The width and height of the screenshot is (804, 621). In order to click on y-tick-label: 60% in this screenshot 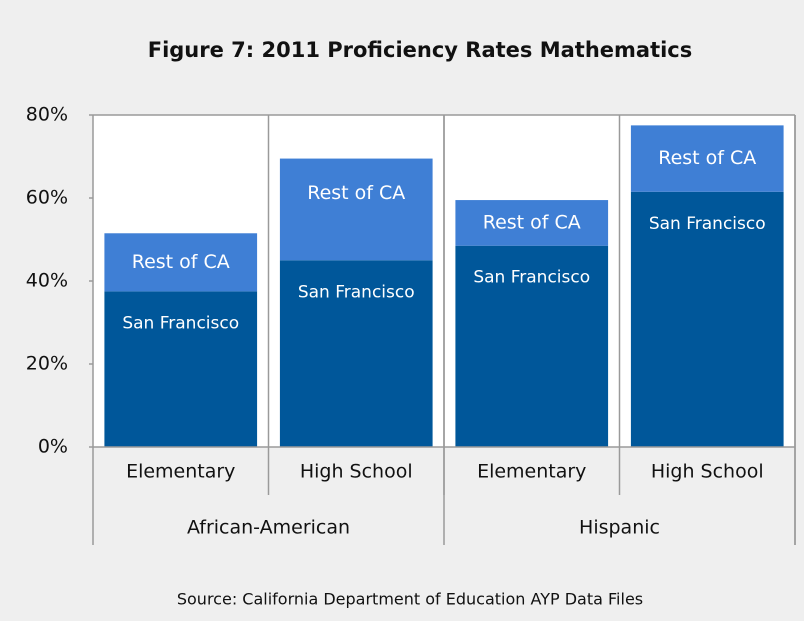, I will do `click(47, 198)`.